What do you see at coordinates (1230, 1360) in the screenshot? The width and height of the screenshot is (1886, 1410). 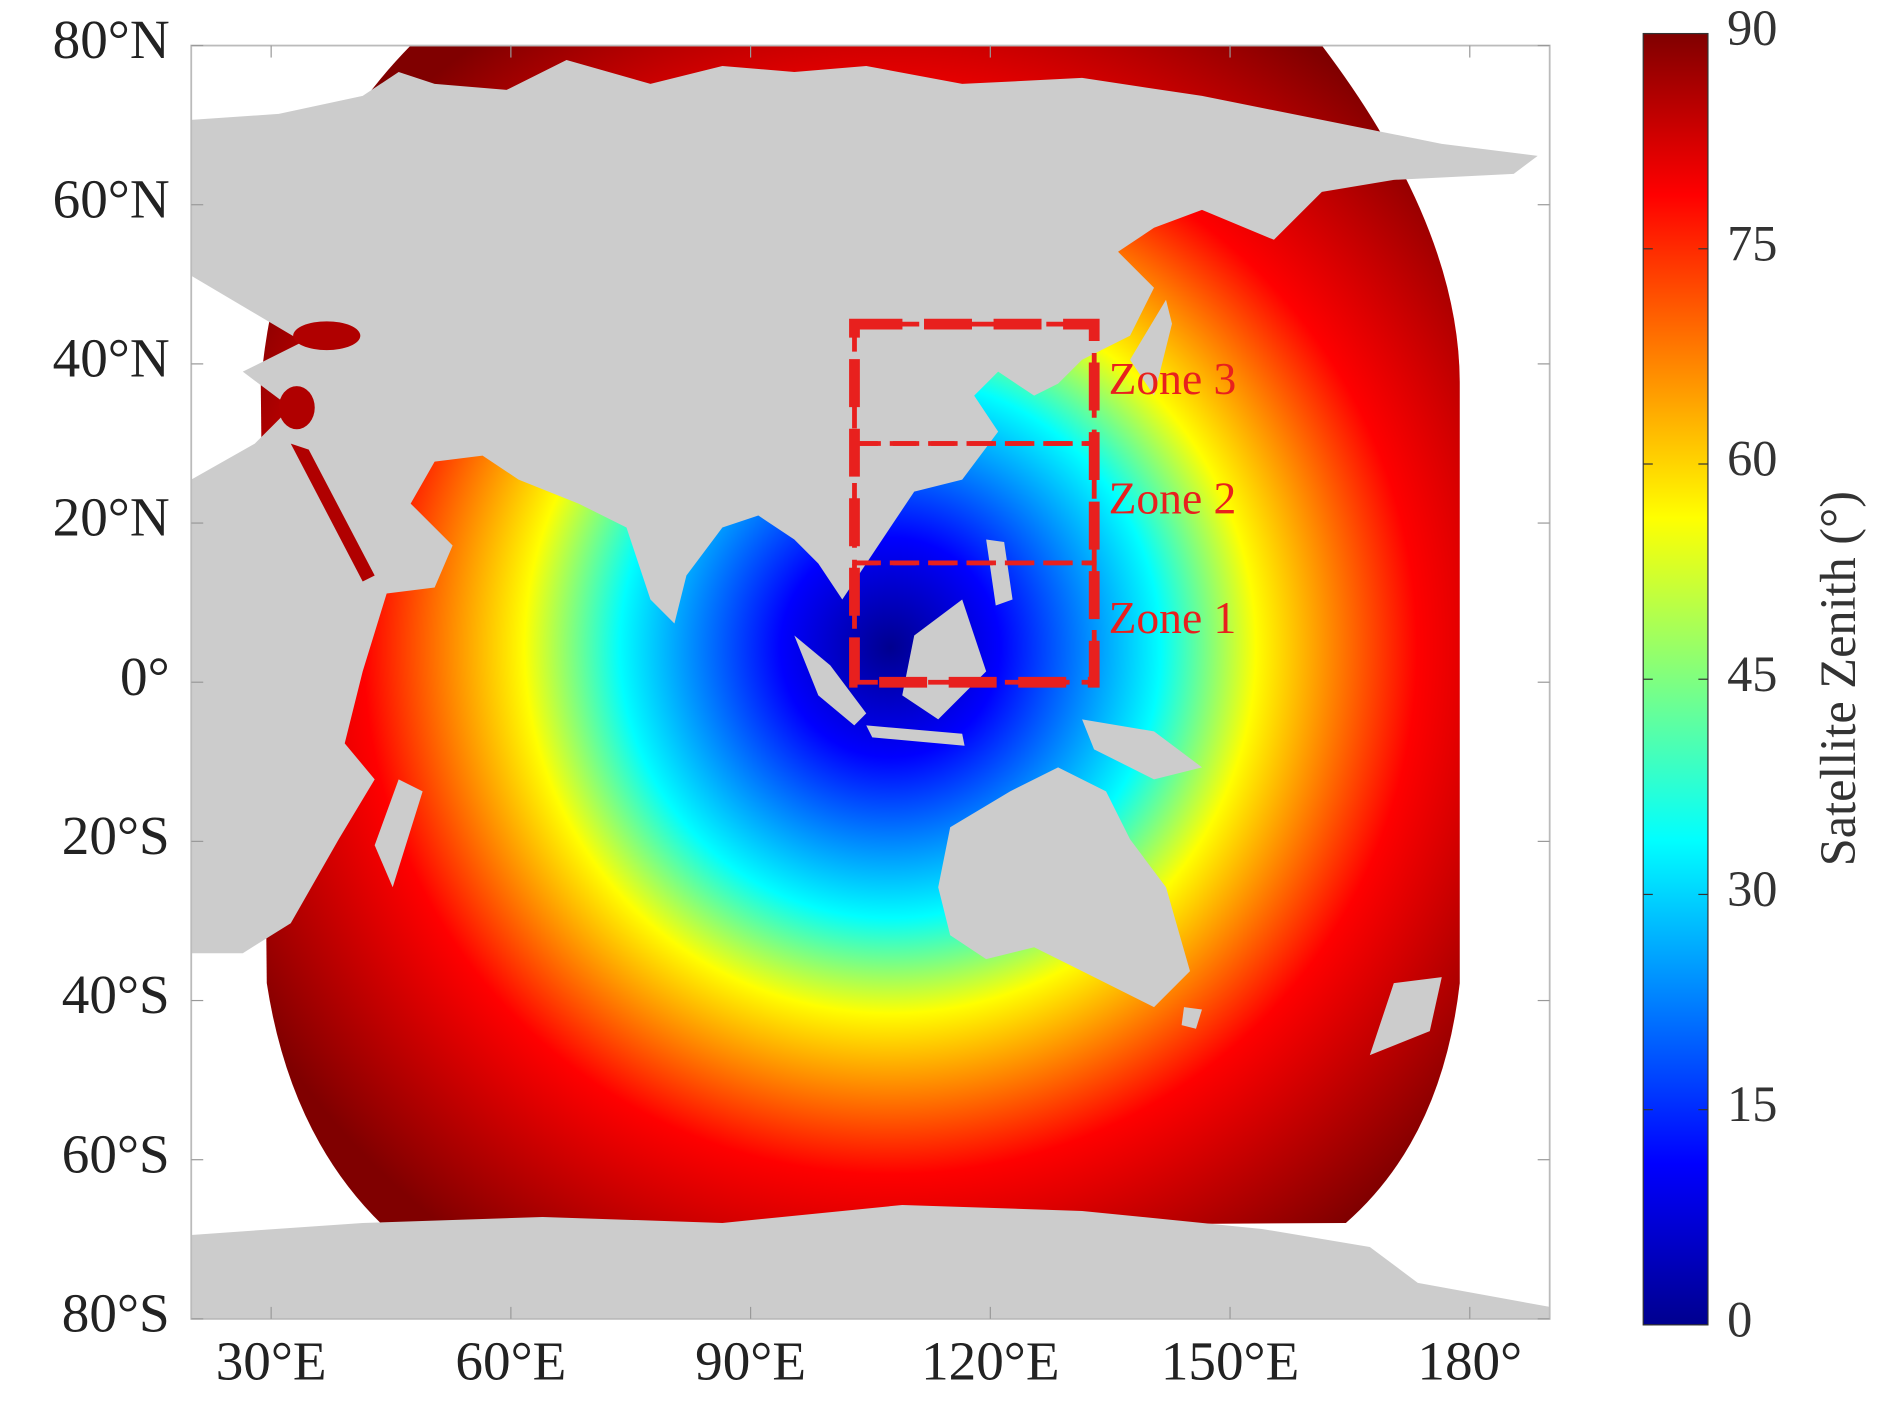 I see `x-tick-label: 150°E` at bounding box center [1230, 1360].